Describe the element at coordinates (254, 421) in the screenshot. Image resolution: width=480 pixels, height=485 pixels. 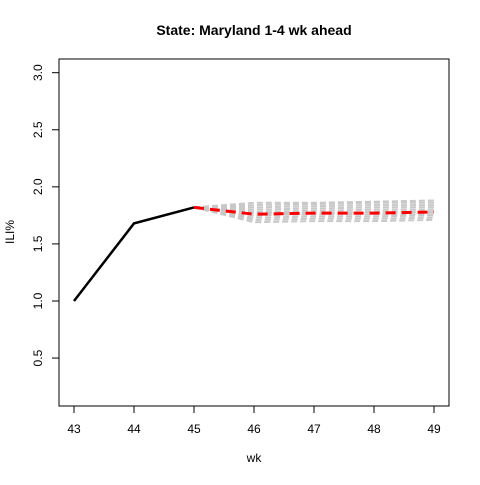
I see `x-axis: 43 44 45 46 47 48 49` at that location.